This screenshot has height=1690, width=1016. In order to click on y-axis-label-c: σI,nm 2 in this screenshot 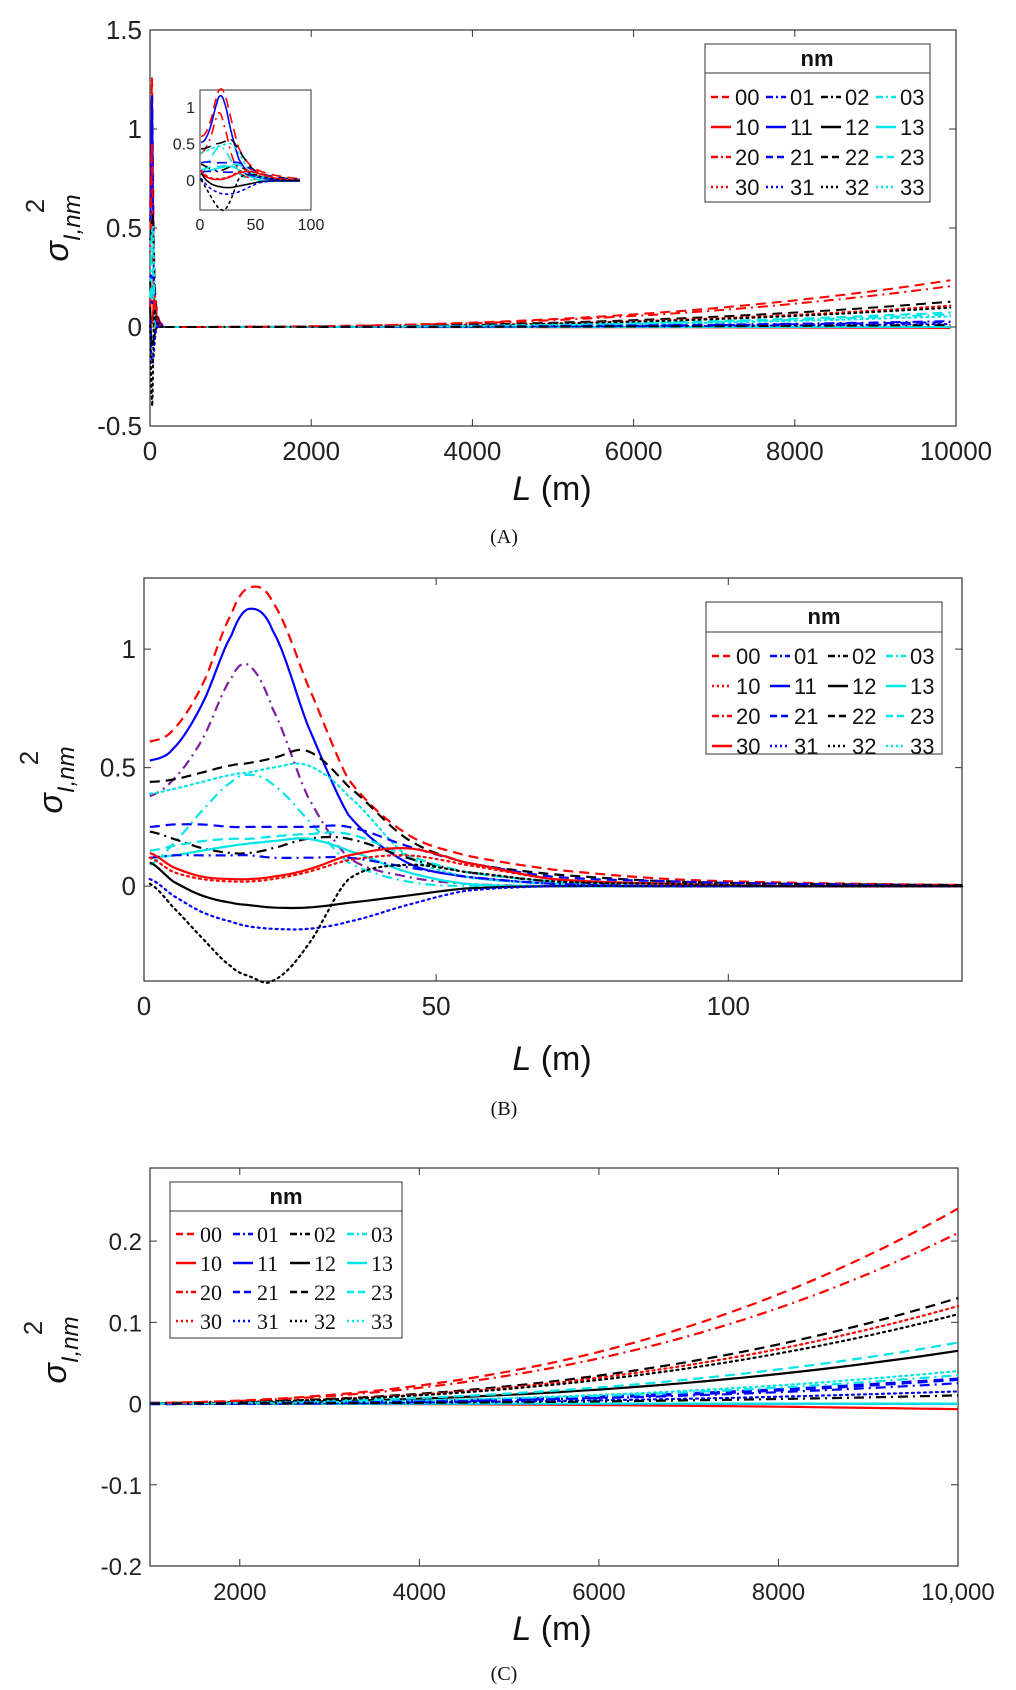, I will do `click(51, 1349)`.